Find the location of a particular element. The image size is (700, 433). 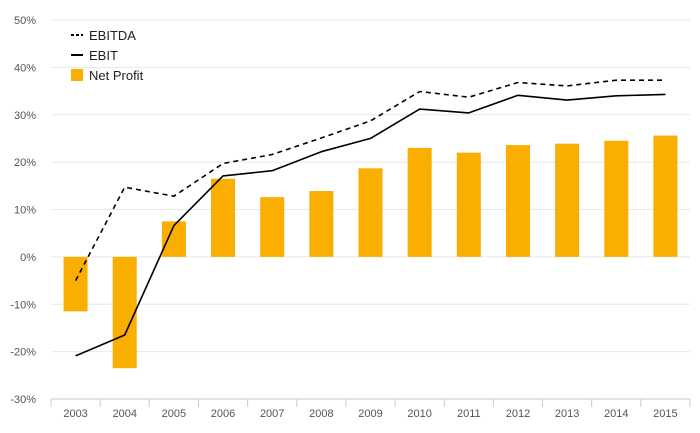

legend-item-ebitda: EBITDA is located at coordinates (103, 35).